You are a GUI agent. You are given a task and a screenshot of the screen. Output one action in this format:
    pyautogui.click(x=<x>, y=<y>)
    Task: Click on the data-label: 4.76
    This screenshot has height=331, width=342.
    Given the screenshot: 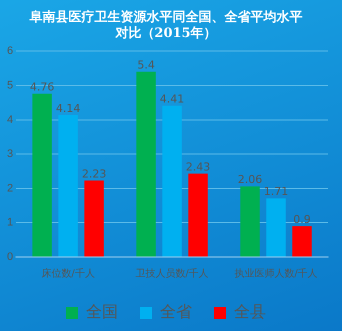 What is the action you would take?
    pyautogui.click(x=42, y=87)
    